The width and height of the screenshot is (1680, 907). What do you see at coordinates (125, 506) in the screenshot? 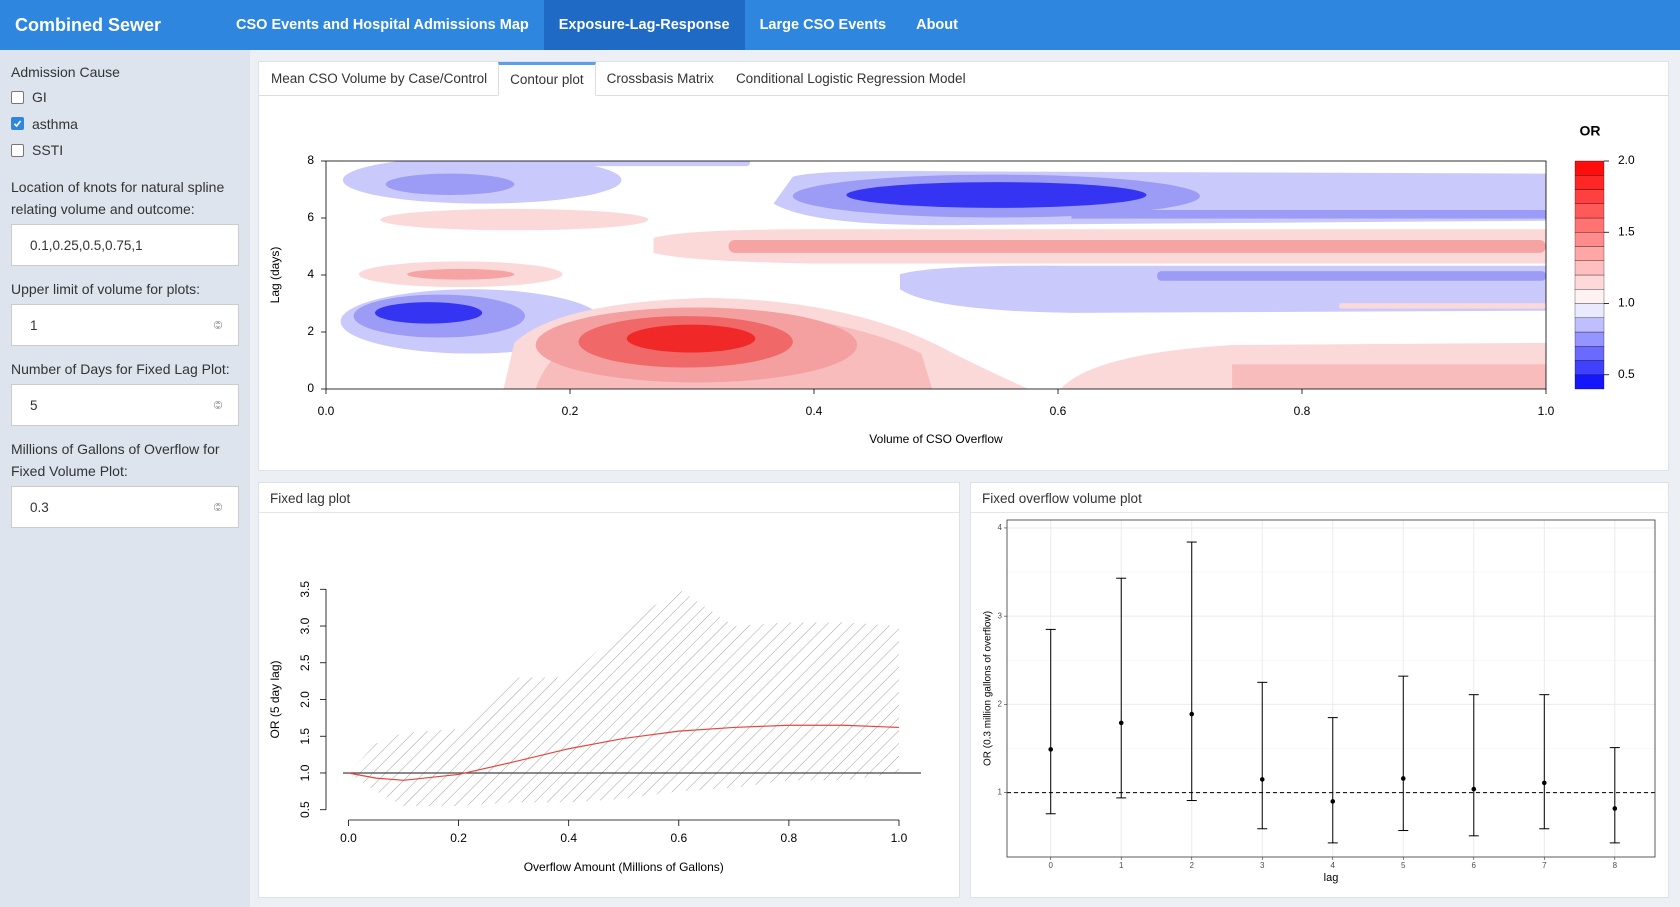
I see `text-input: 0.3` at bounding box center [125, 506].